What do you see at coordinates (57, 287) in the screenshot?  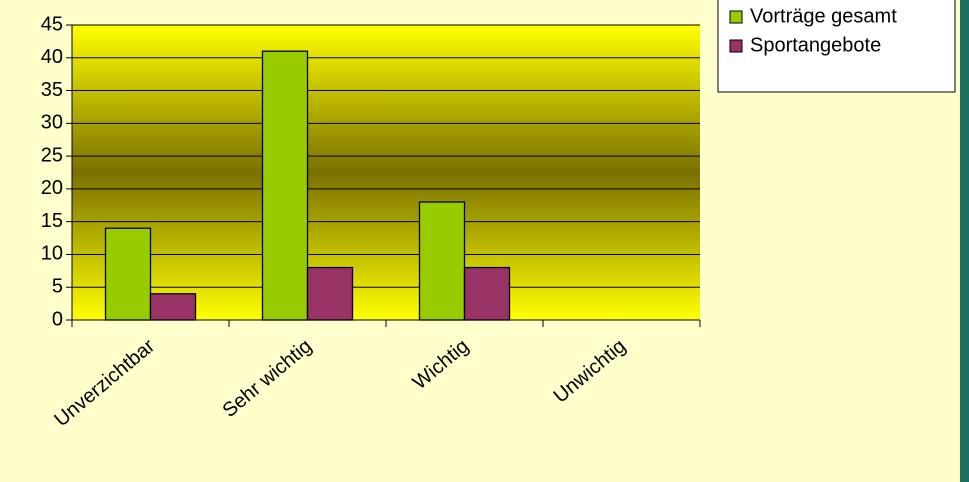 I see `y-tick-label: 5` at bounding box center [57, 287].